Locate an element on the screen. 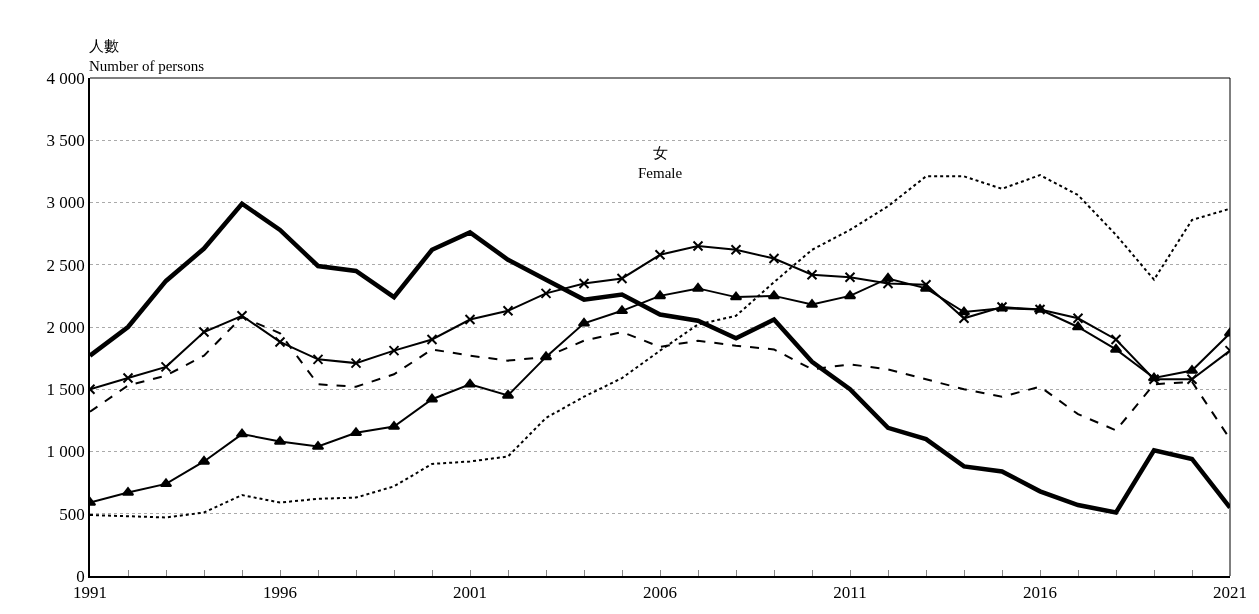 This screenshot has width=1259, height=614. x-tick-label: 2001 is located at coordinates (470, 593).